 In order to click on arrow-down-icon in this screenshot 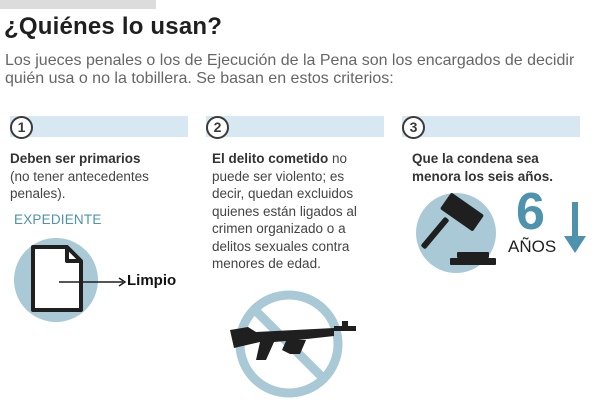, I will do `click(575, 227)`.